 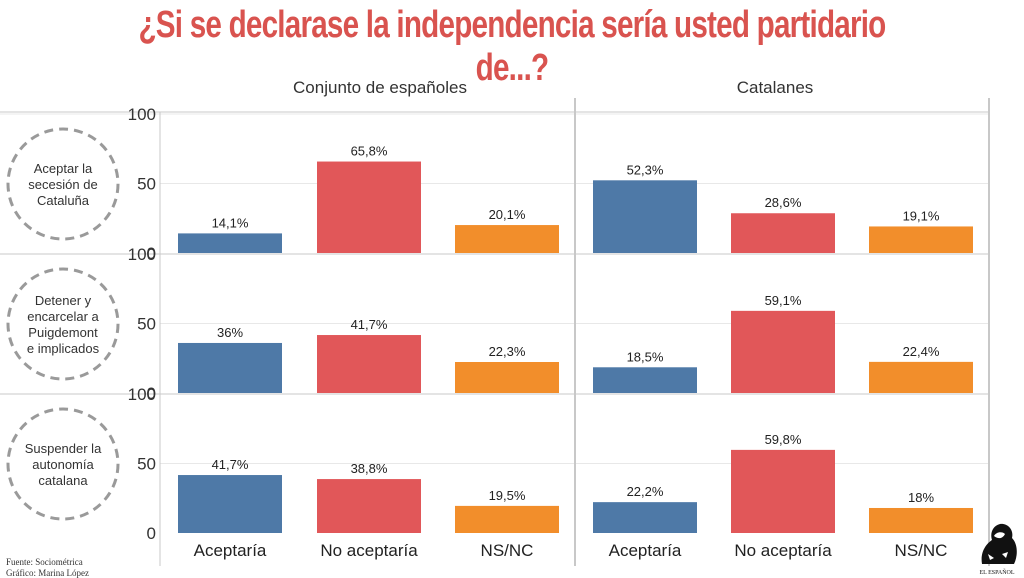 I want to click on row-label-line: autonomía, so click(x=63, y=464).